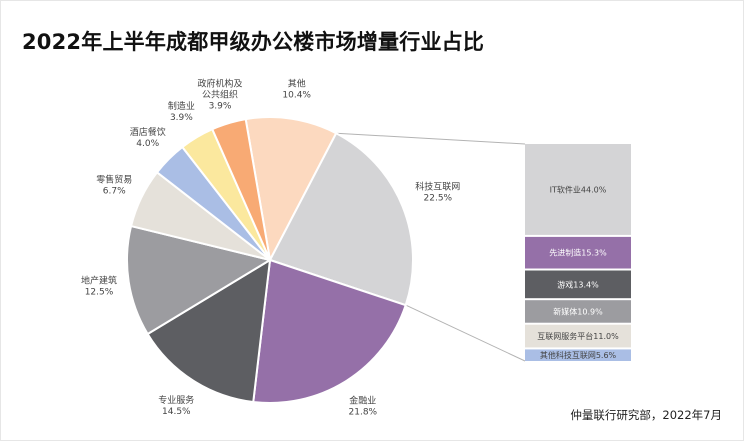 This screenshot has width=744, height=441. What do you see at coordinates (176, 400) in the screenshot?
I see `pie-category-label-3: 专业服务` at bounding box center [176, 400].